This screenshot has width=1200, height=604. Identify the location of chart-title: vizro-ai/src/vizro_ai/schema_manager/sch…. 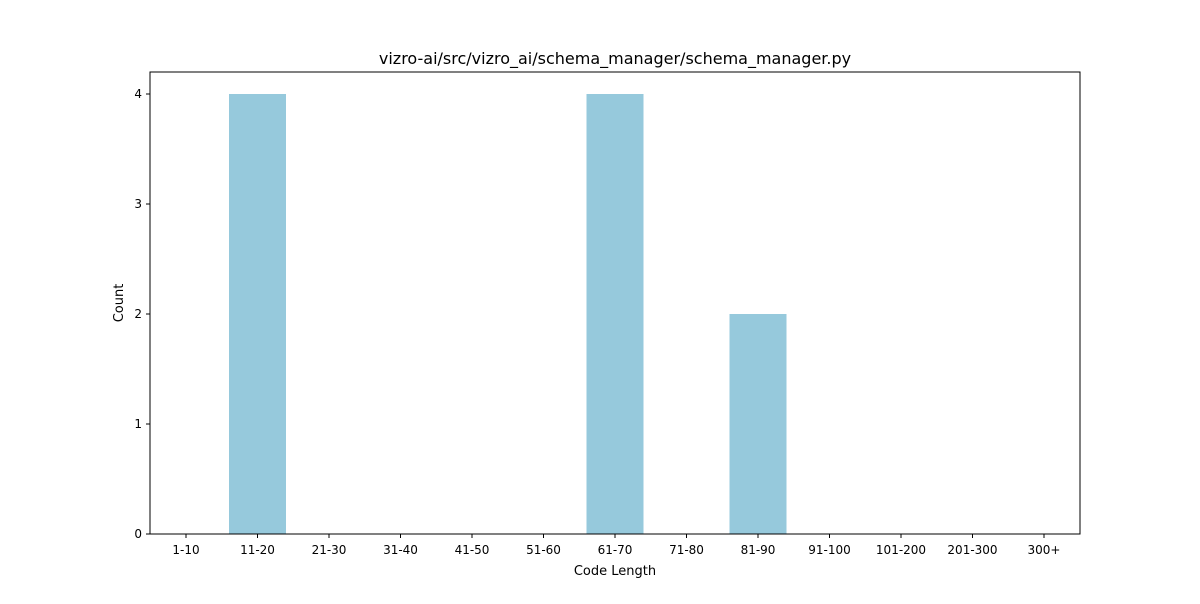
(615, 59).